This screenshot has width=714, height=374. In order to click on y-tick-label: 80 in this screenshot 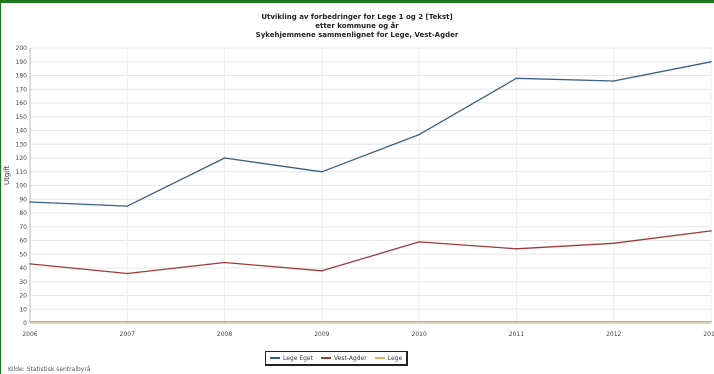, I will do `click(23, 213)`.